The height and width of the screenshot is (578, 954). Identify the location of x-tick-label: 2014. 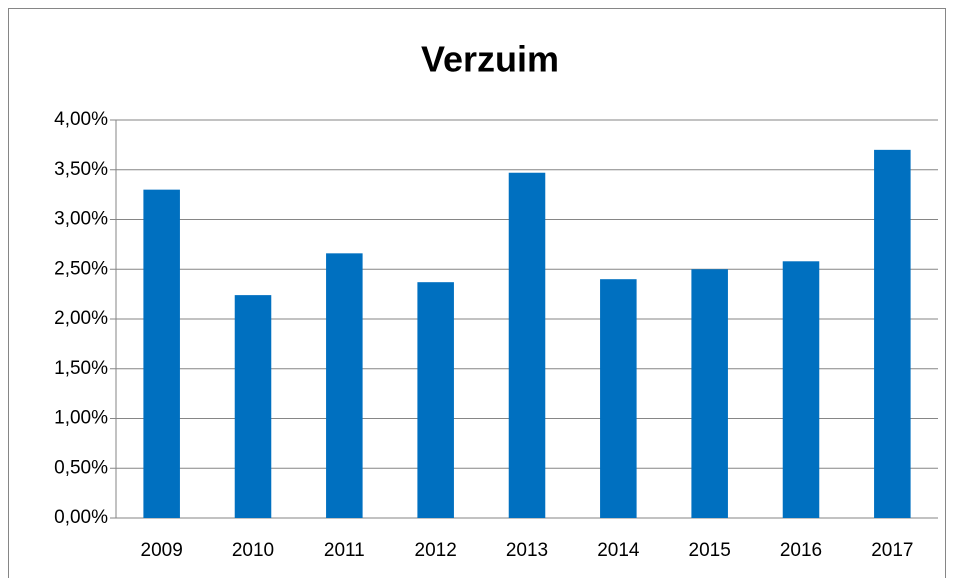
(618, 550).